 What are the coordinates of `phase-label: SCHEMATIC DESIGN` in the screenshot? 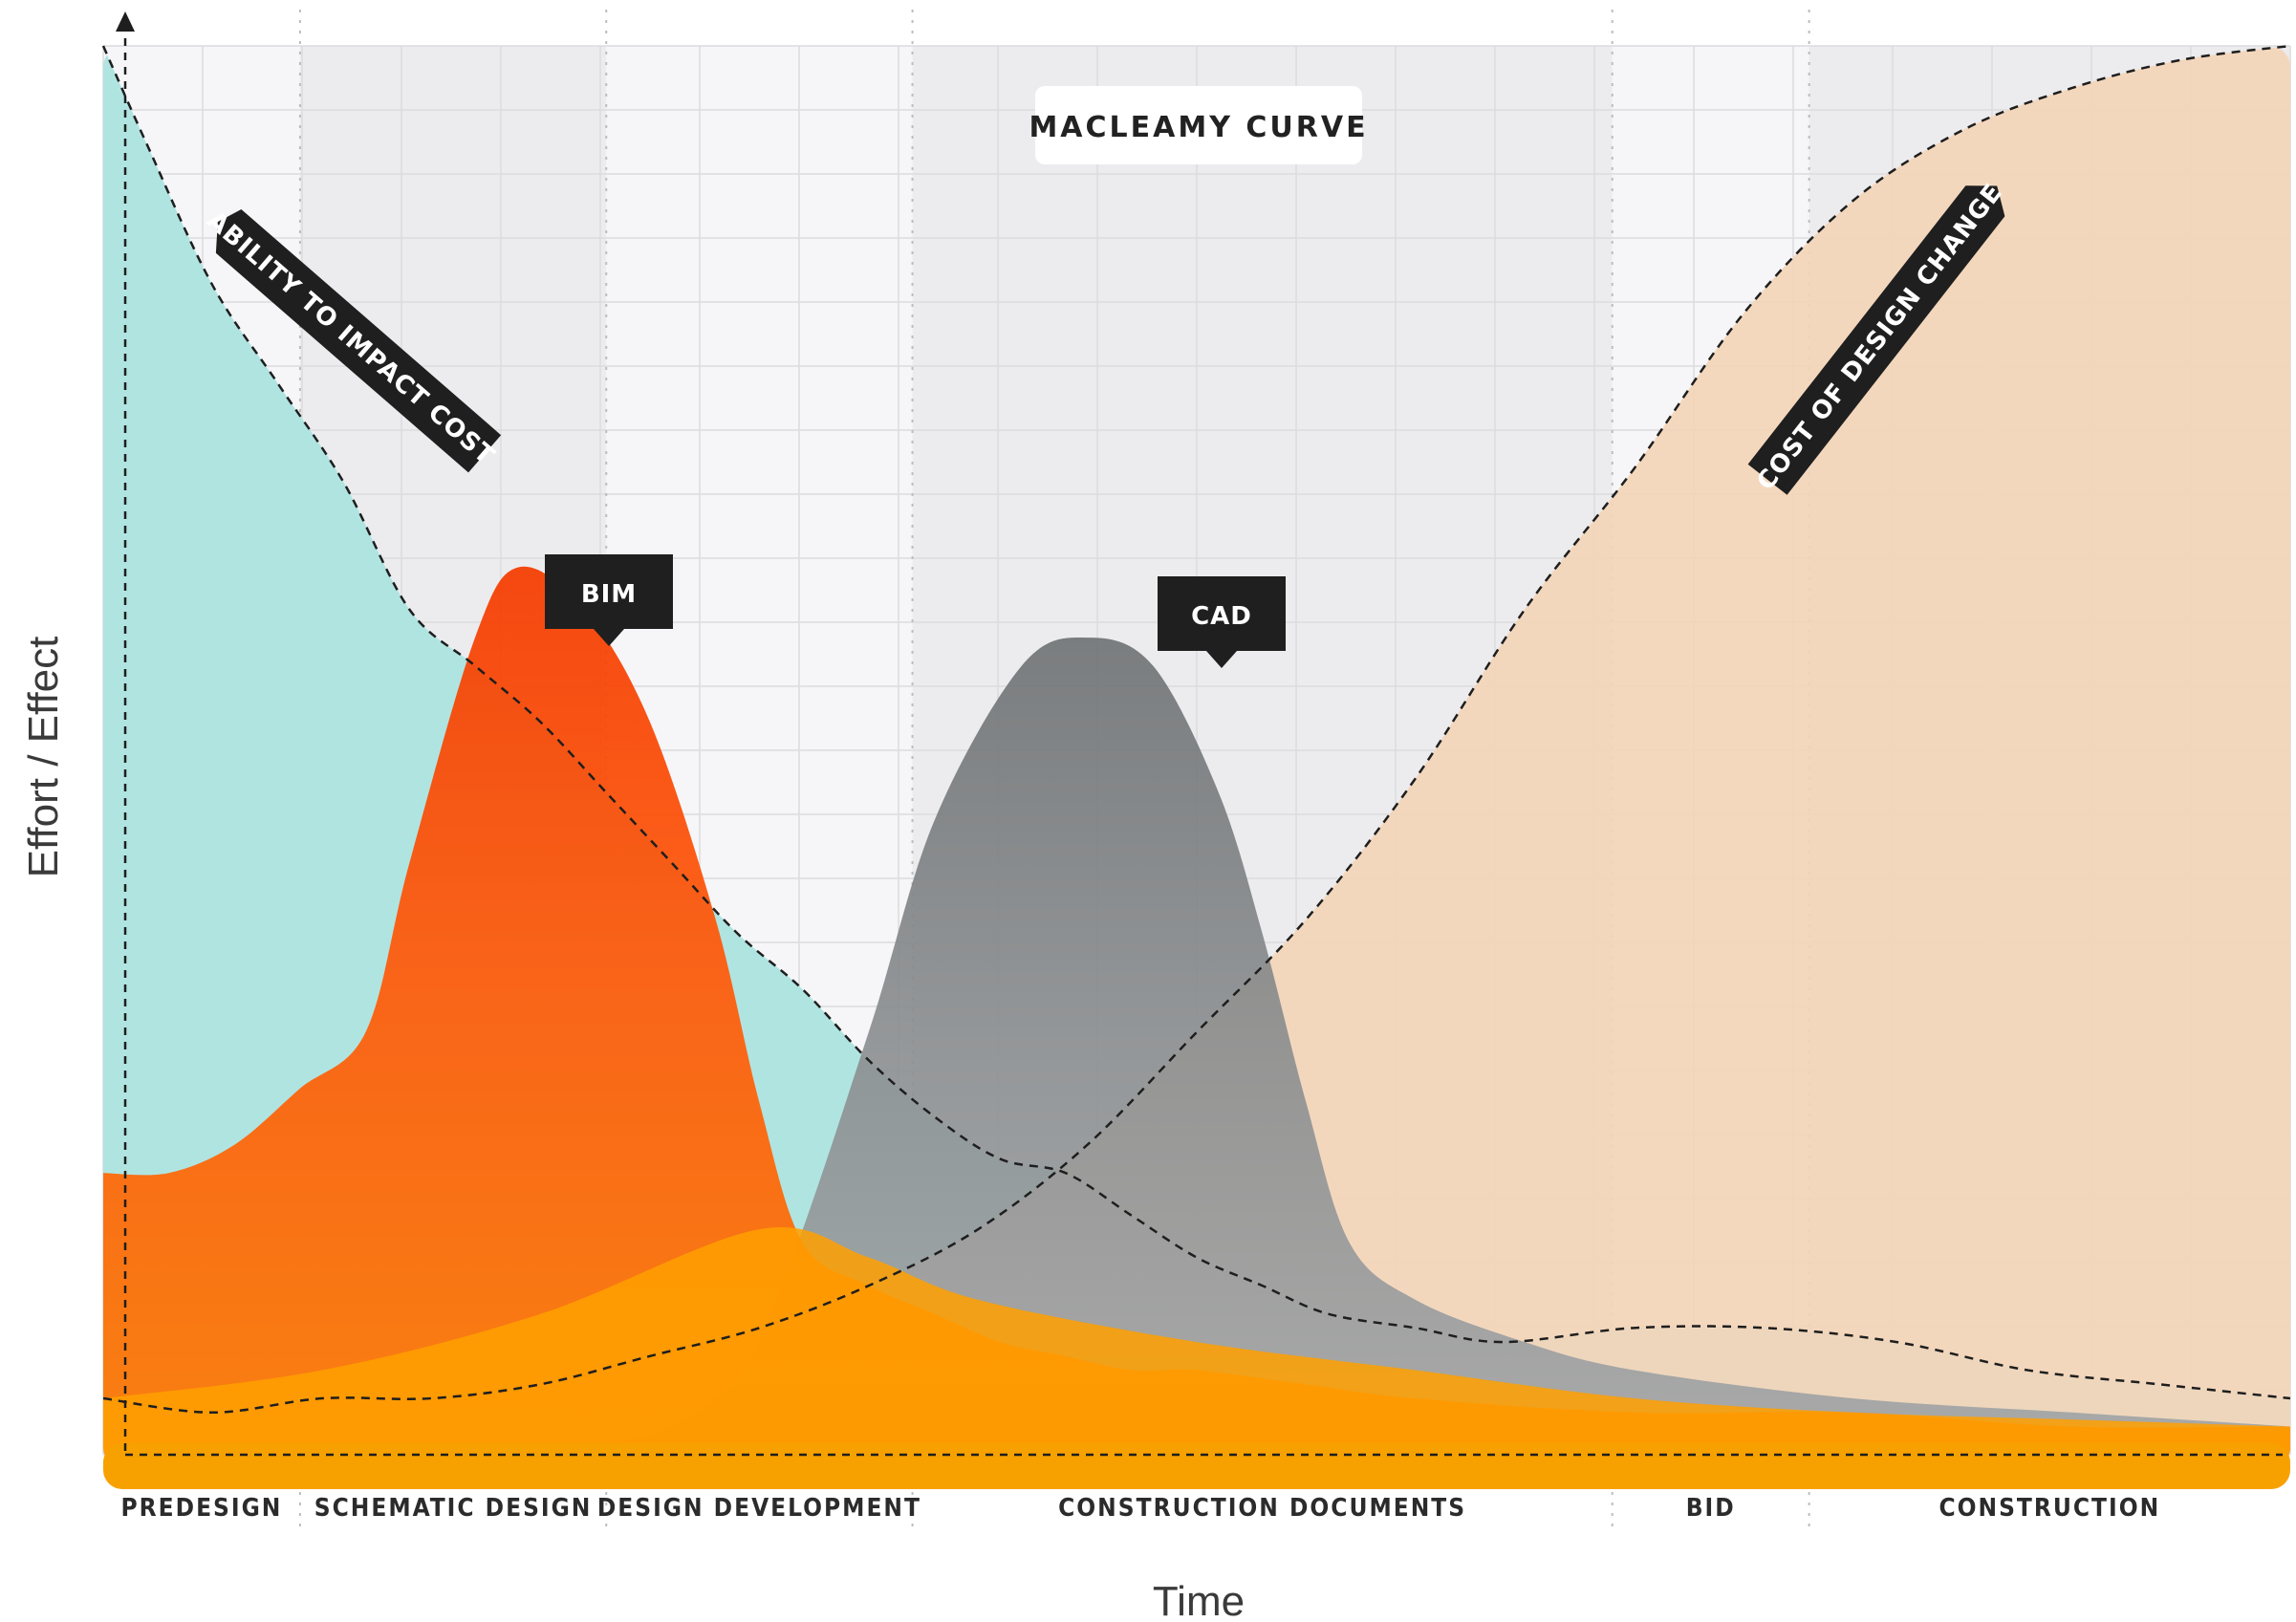 It's located at (453, 1508).